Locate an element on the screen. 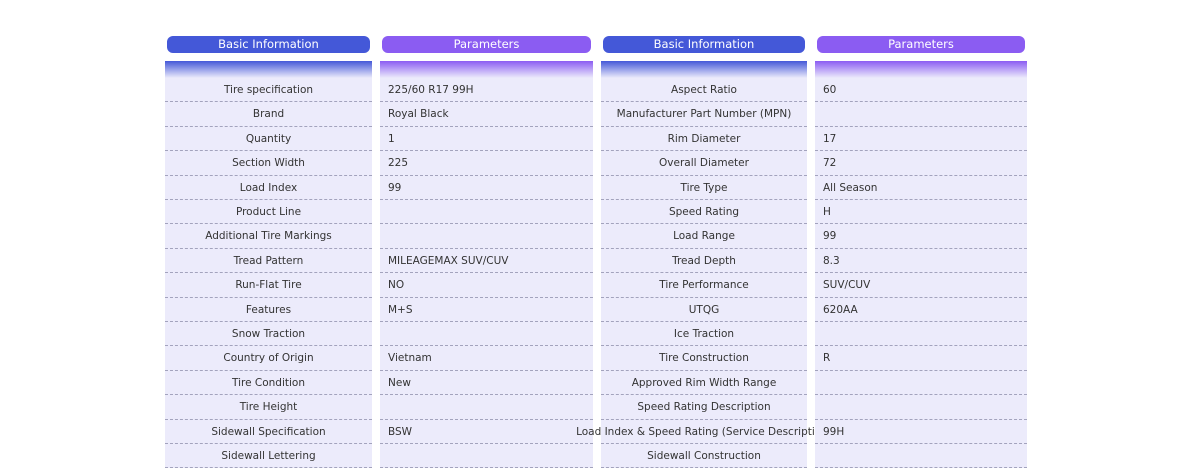 This screenshot has height=475, width=1200. spec-label: Sidewall Construction is located at coordinates (704, 456).